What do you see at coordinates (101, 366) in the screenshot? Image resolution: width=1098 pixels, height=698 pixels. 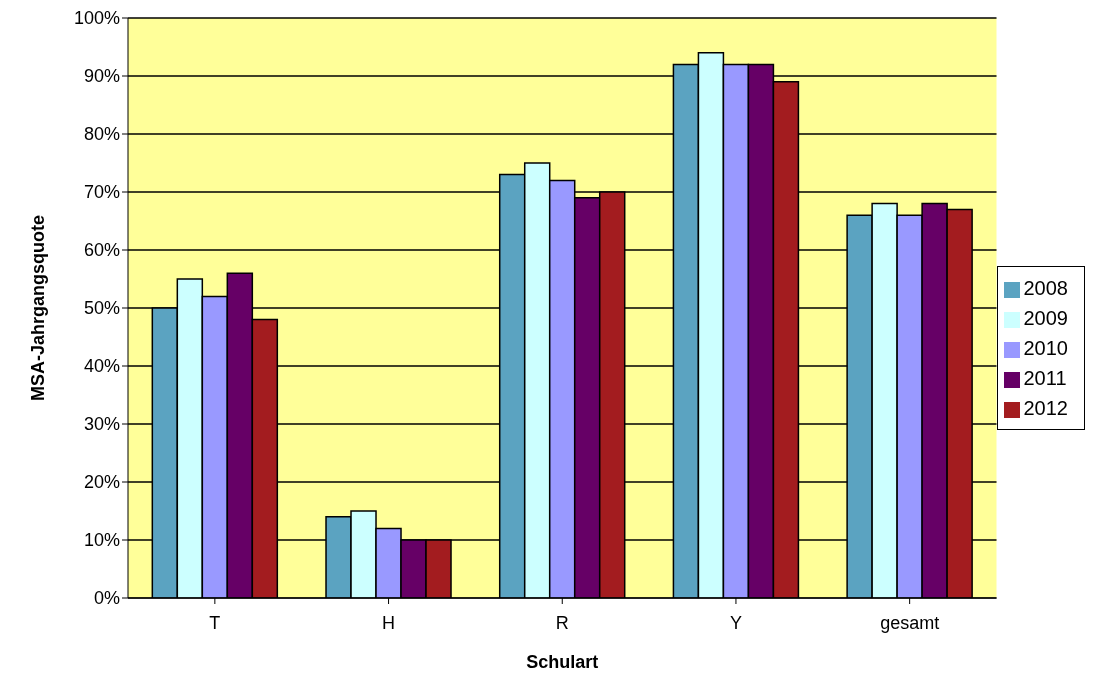 I see `y-tick-label: 40%` at bounding box center [101, 366].